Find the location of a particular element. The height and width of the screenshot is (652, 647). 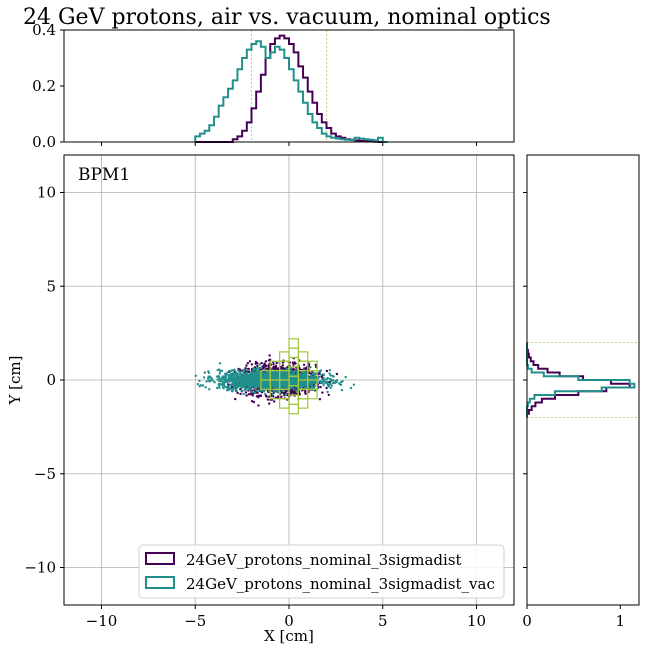

main-overlay-boxes is located at coordinates (289, 376).